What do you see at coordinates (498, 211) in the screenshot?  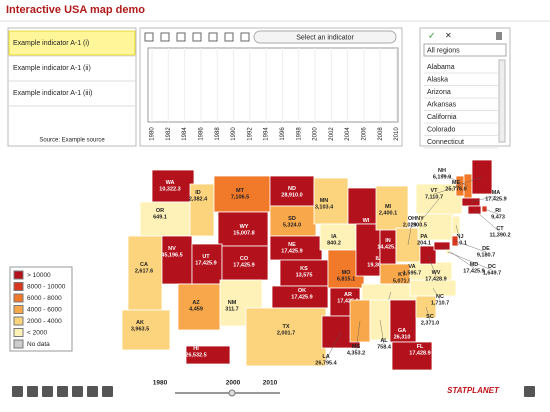 I see `state-abbr: RI` at bounding box center [498, 211].